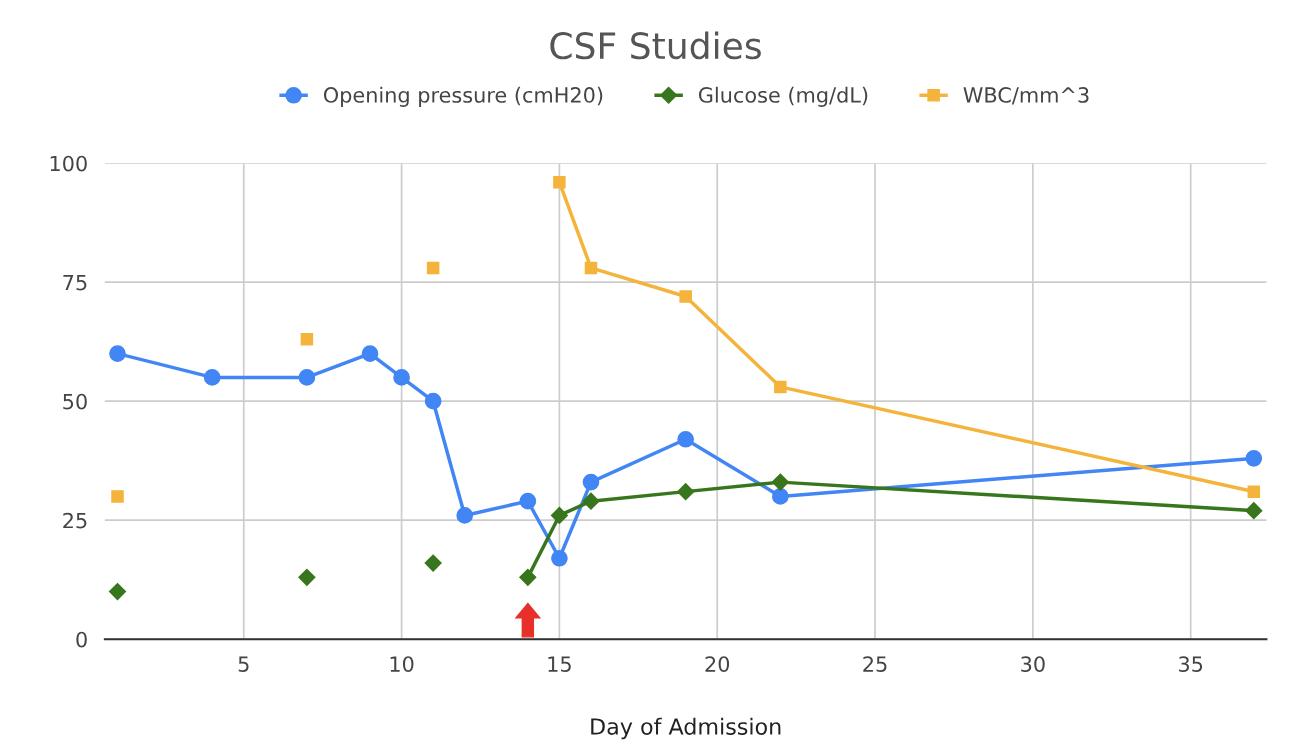 The image size is (1311, 752). What do you see at coordinates (75, 520) in the screenshot?
I see `y-tick-label: 25` at bounding box center [75, 520].